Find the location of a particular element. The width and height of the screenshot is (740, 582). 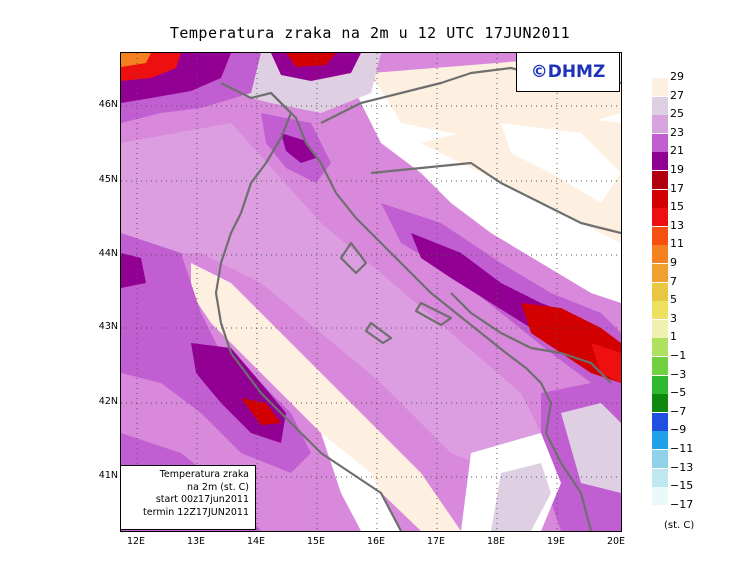

legend-label: −7 is located at coordinates (678, 411).